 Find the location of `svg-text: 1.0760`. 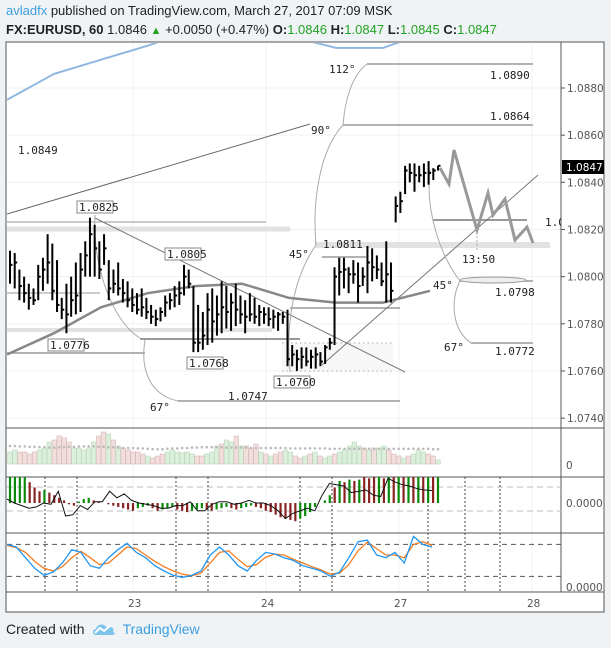

svg-text: 1.0760 is located at coordinates (296, 382).